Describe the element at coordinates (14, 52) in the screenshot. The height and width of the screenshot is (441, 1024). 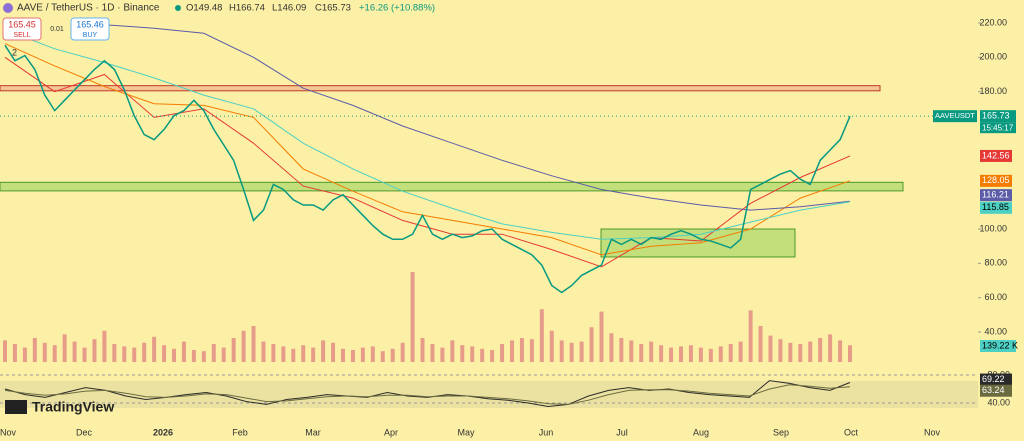
I see `indicator-count: 2` at that location.